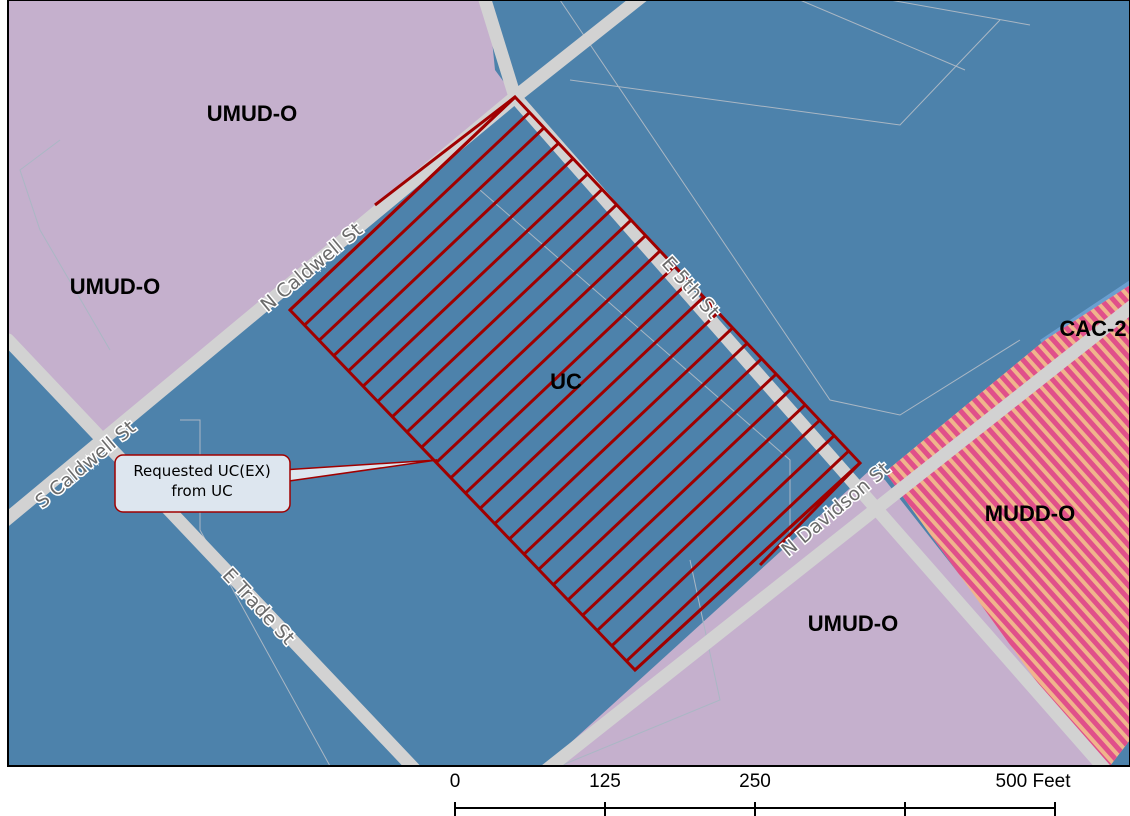  I want to click on scale-label: 125, so click(605, 781).